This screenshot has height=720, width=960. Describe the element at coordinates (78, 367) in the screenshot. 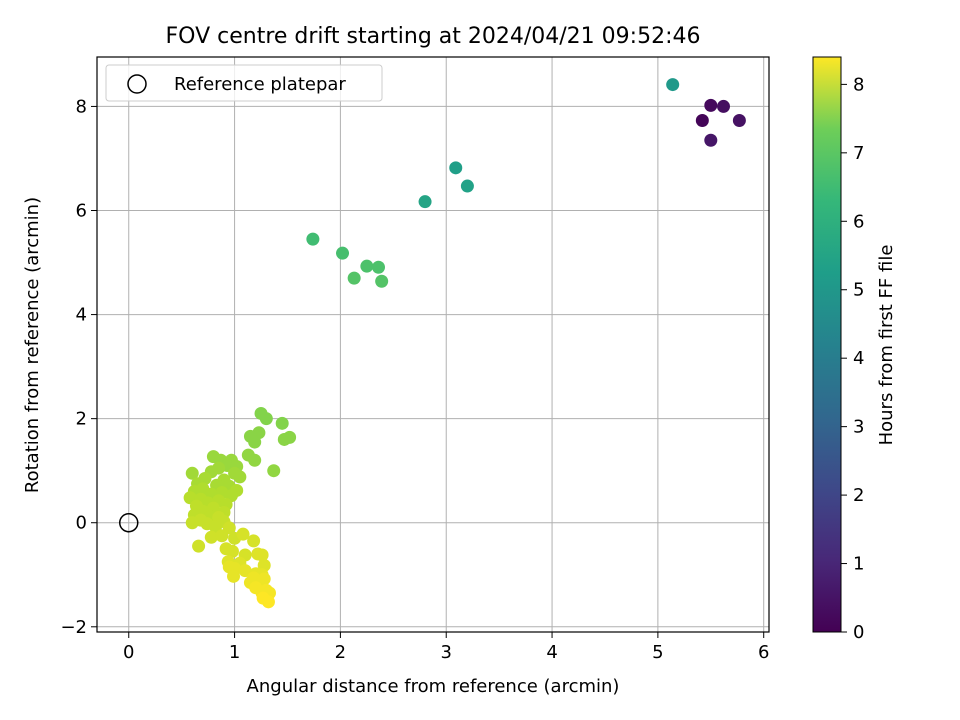

I see `y-axis-ticks: −2 0 2 4 6 8` at that location.